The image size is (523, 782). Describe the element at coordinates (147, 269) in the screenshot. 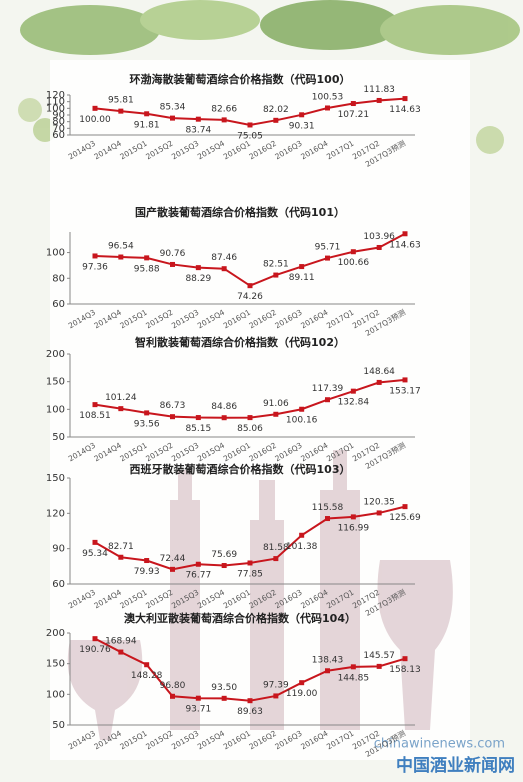

I see `data-label: 95.88` at that location.